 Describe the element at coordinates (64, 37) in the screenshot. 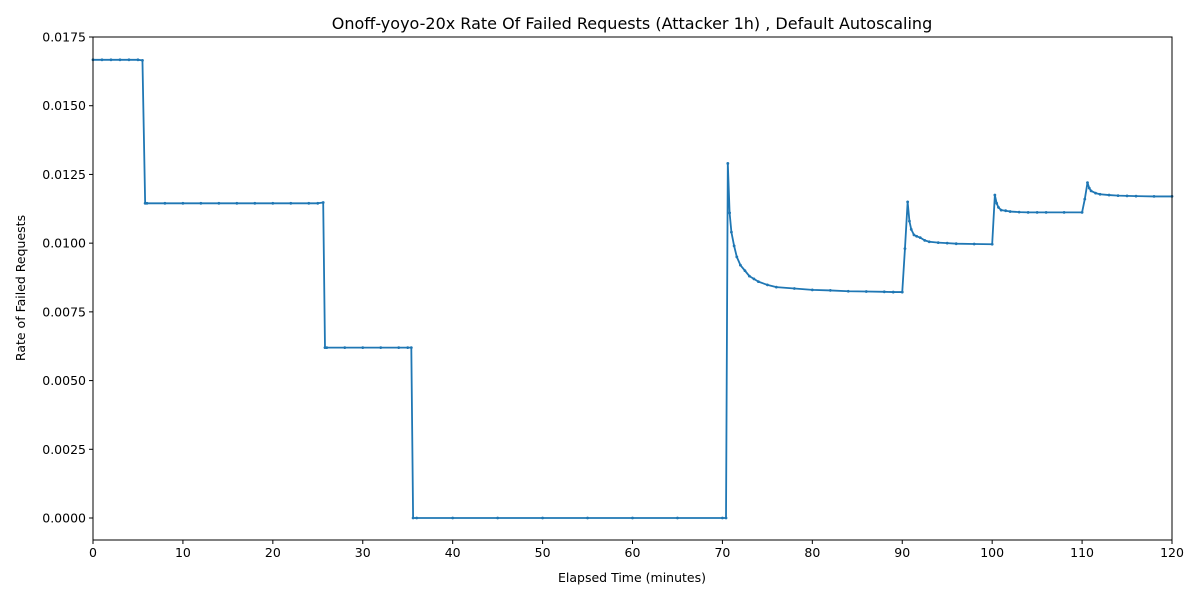

I see `y-tick-label-7: 0.0175` at that location.